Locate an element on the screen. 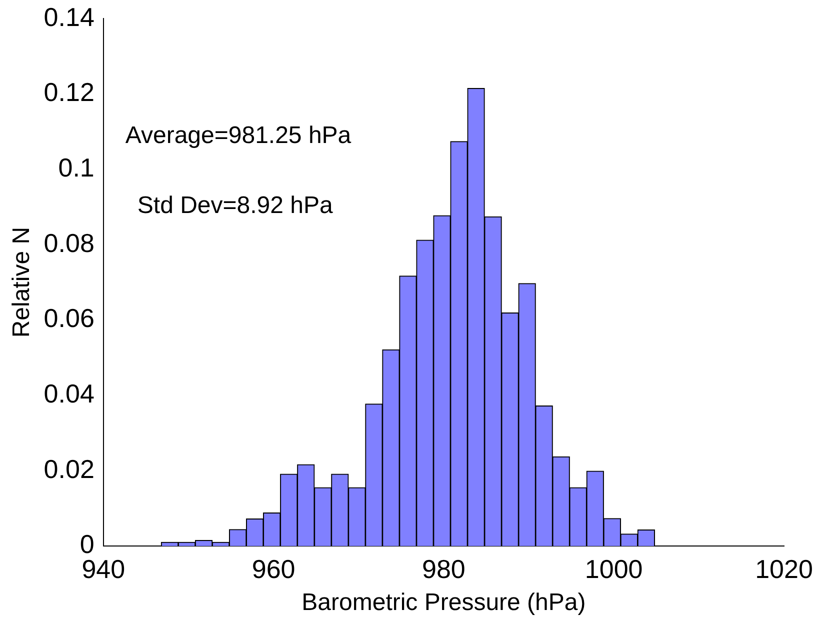 The image size is (824, 626). y-tick-label: 0.1 is located at coordinates (76, 167).